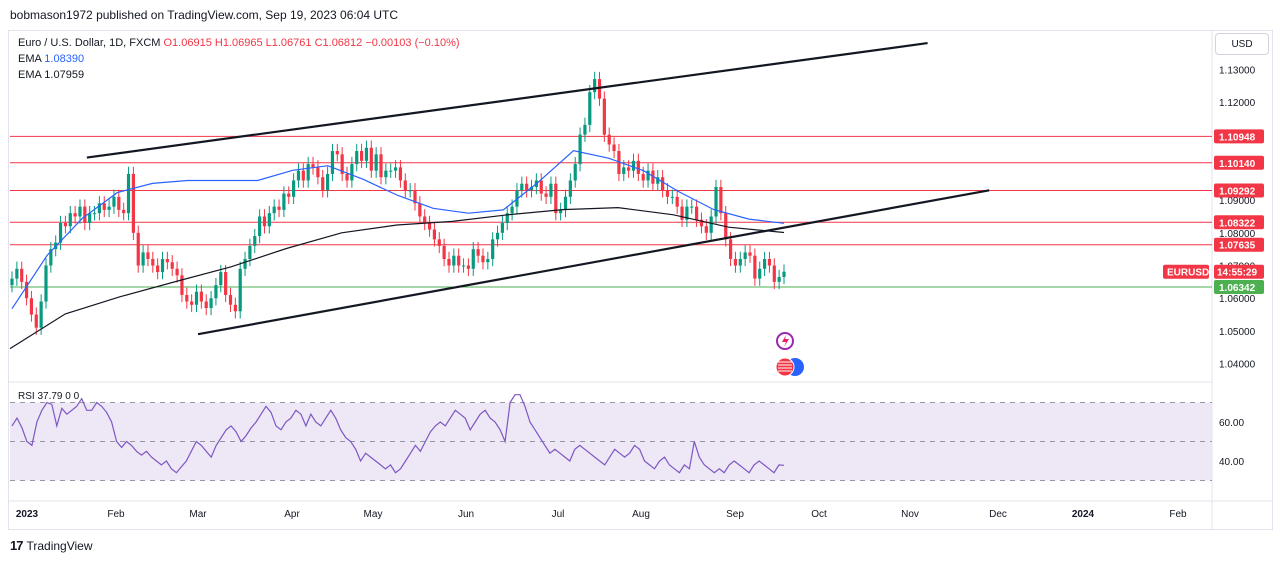  Describe the element at coordinates (89, 43) in the screenshot. I see `symbol-title: Euro / U.S. Dollar, 1D, FXCM` at that location.